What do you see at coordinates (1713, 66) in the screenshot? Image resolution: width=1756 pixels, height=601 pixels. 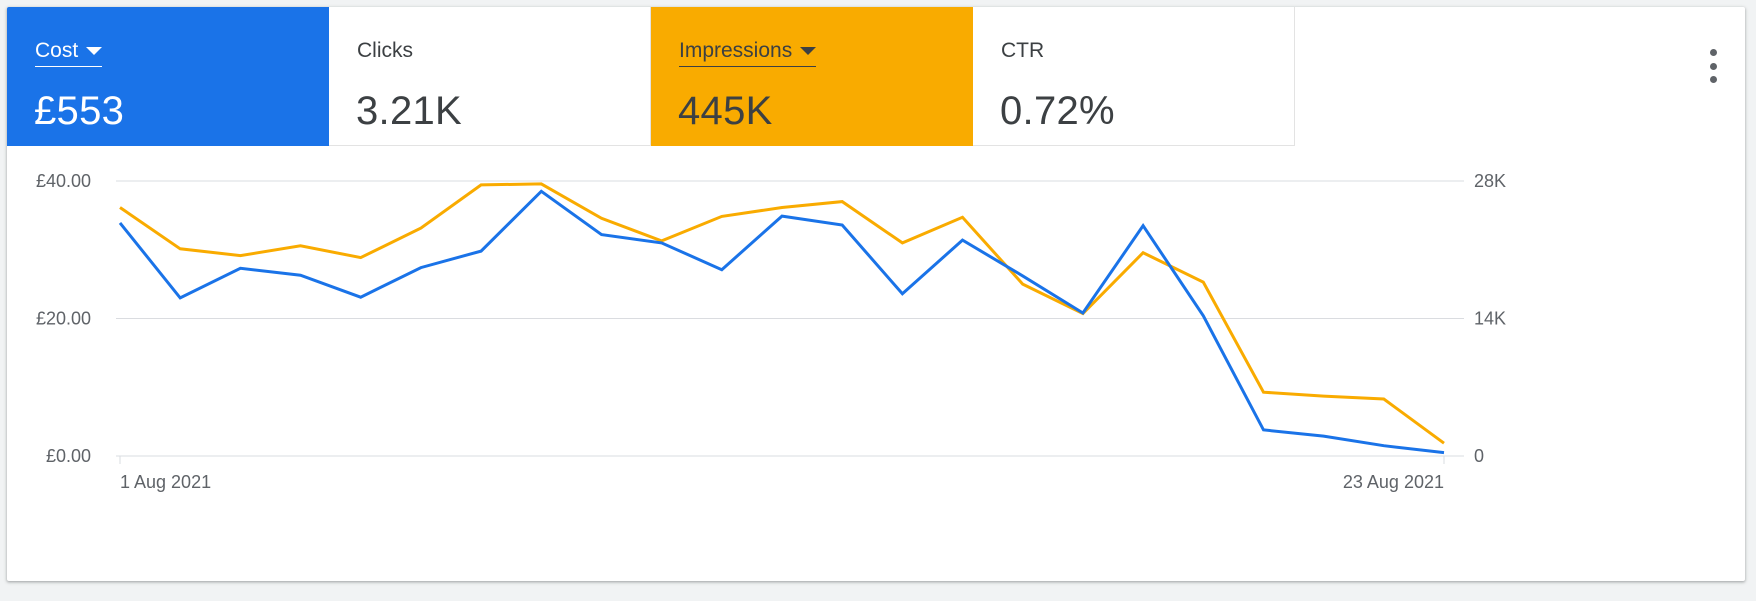 I see `more-vert-icon` at bounding box center [1713, 66].